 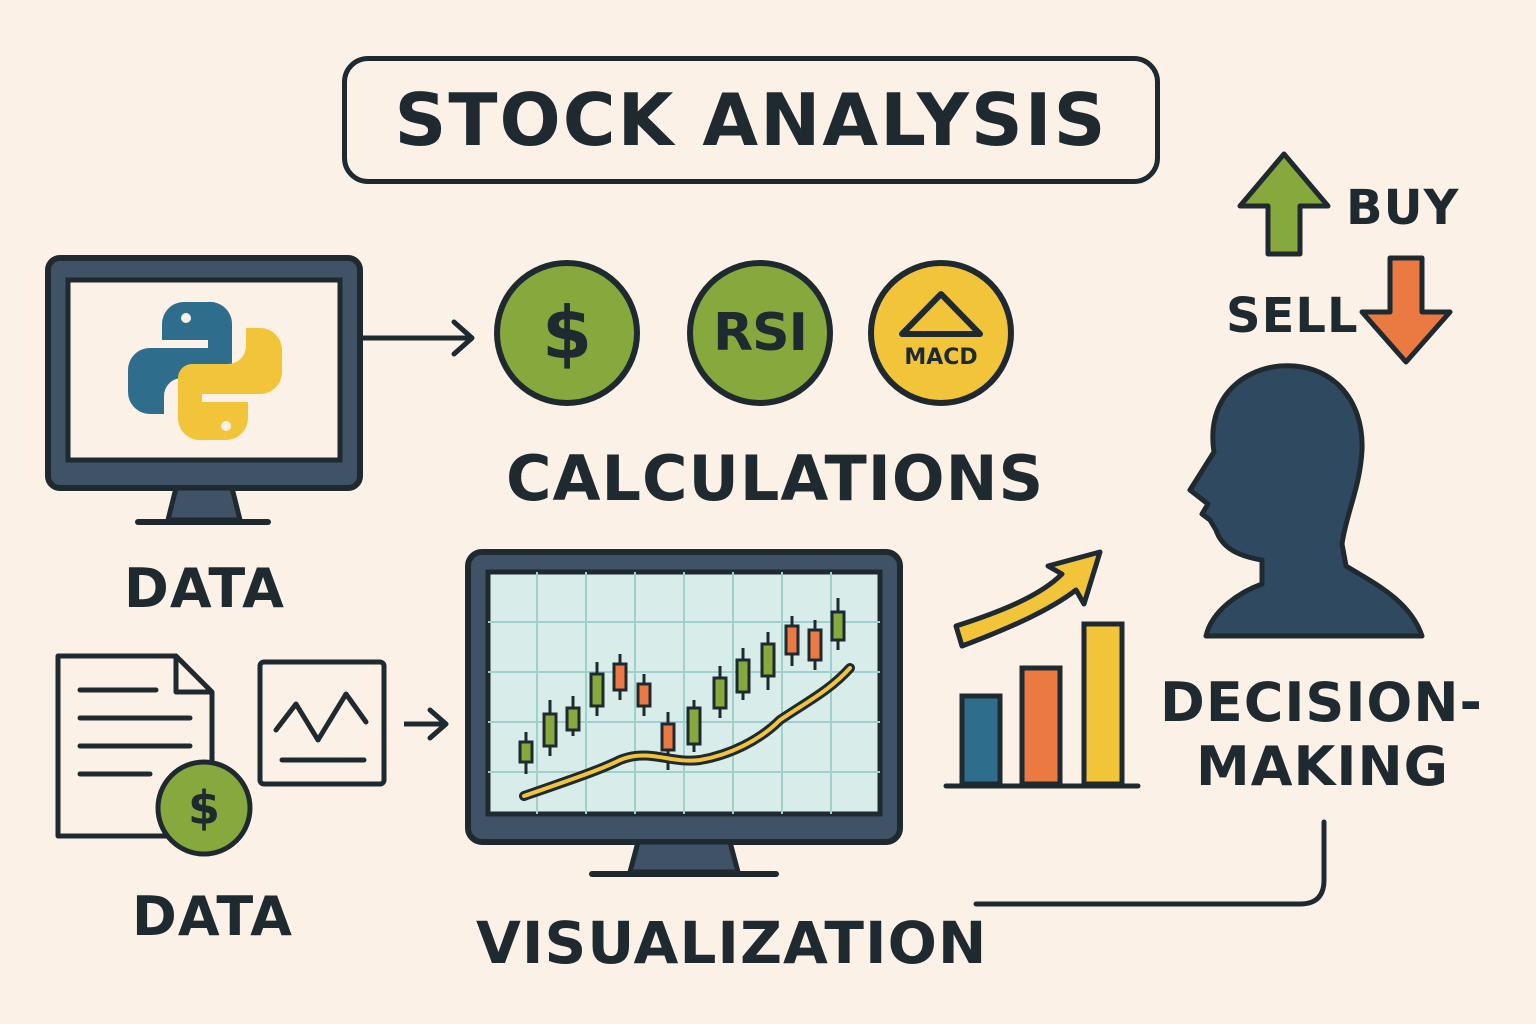 I want to click on trend-arrow-icon, so click(x=1028, y=599).